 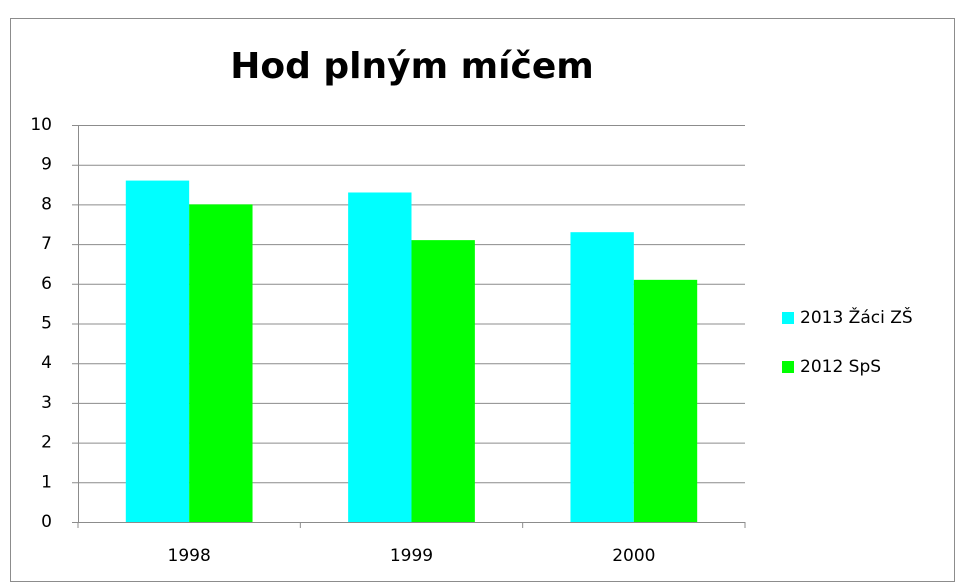 What do you see at coordinates (41, 125) in the screenshot?
I see `y-tick-label: 10` at bounding box center [41, 125].